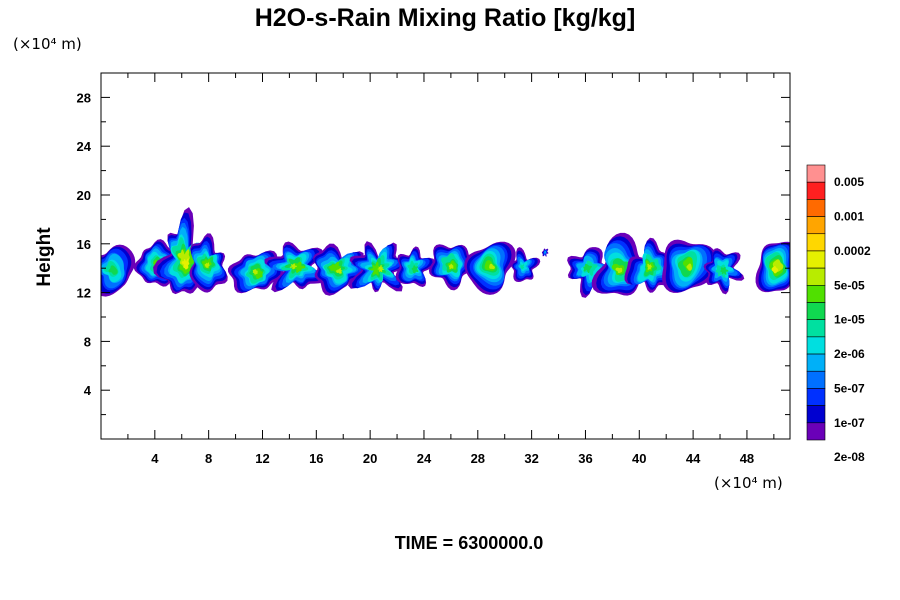  What do you see at coordinates (44, 257) in the screenshot?
I see `y-axis-label: Height` at bounding box center [44, 257].